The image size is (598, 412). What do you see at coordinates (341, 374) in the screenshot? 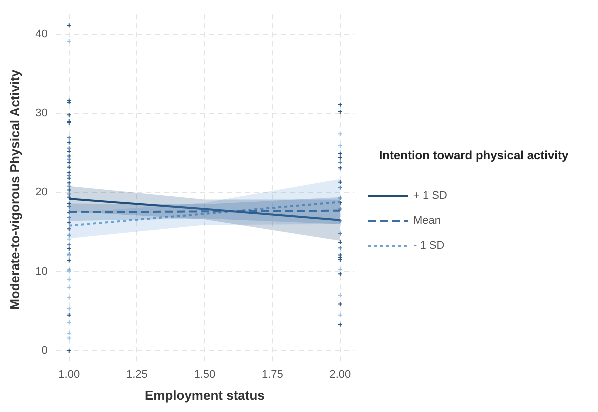
I see `x-tick-label: 2.00` at bounding box center [341, 374].